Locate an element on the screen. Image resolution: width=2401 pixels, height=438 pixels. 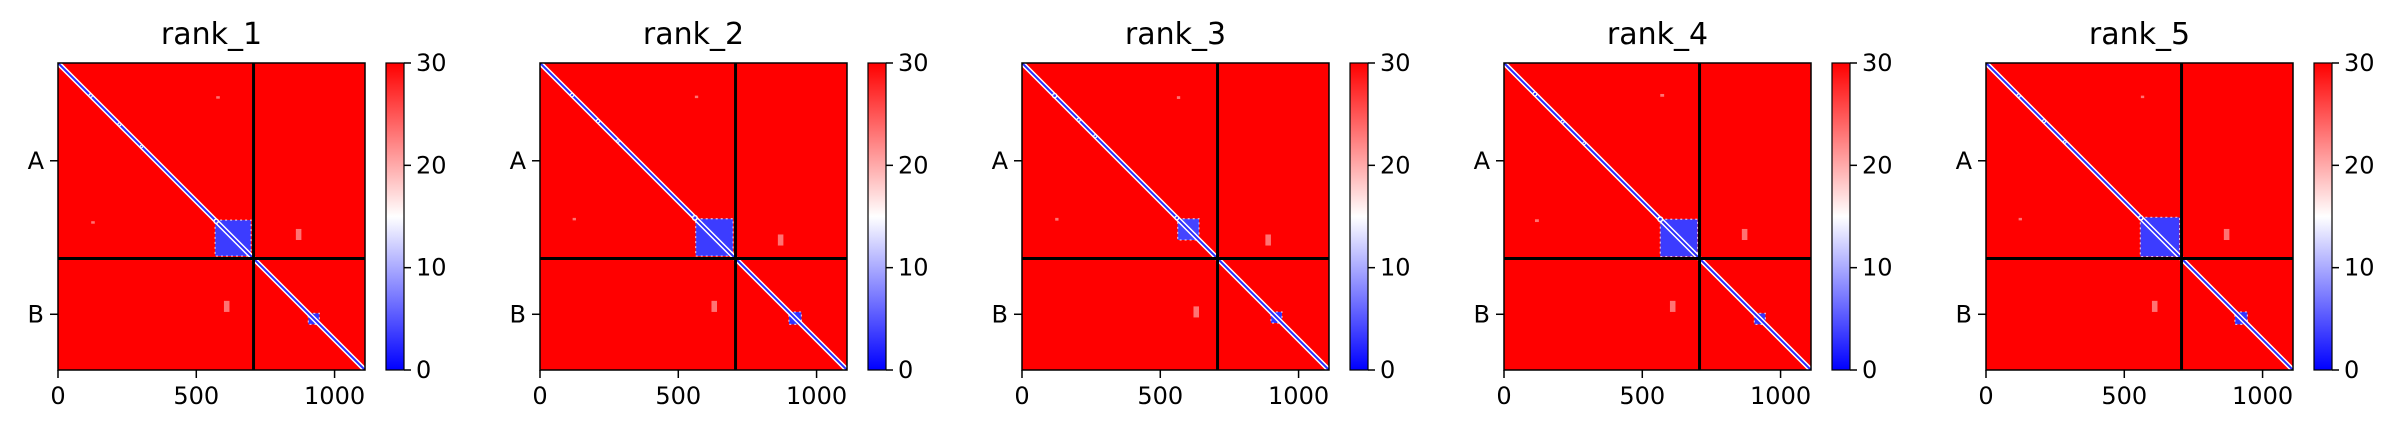
panel-title: rank_3 is located at coordinates (1175, 34).